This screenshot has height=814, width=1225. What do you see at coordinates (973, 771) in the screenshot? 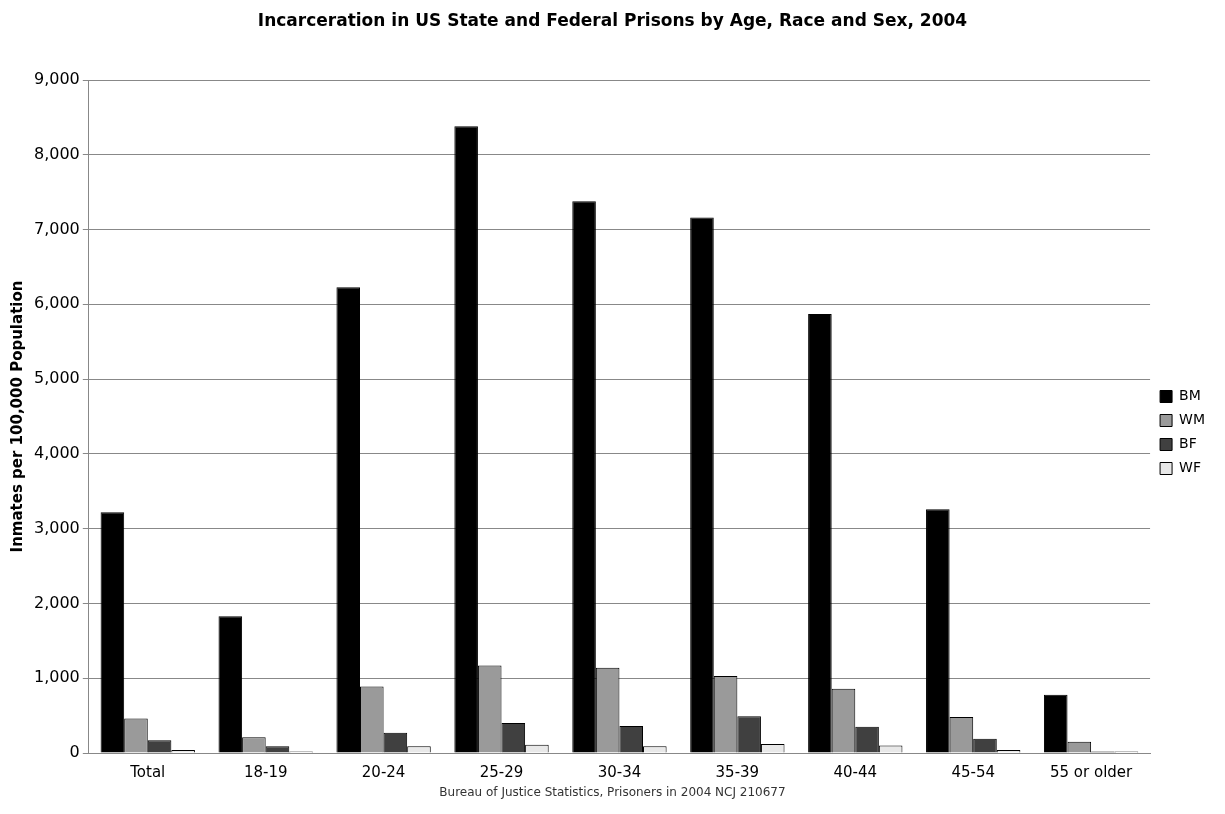
I see `x-tick-label: 45-54` at bounding box center [973, 771].